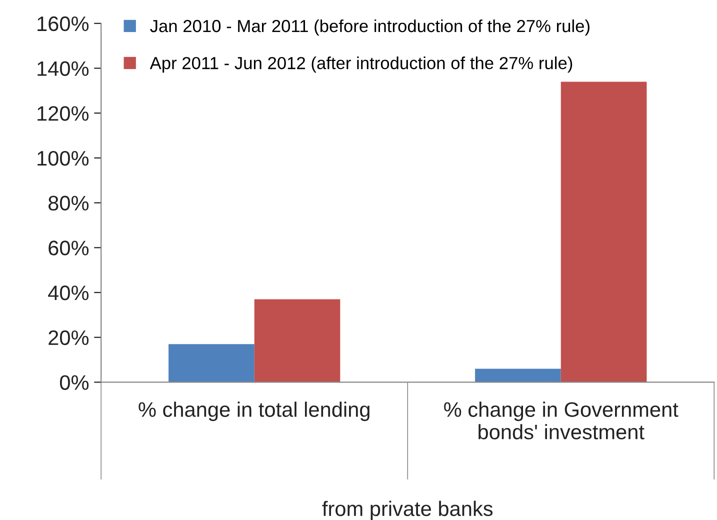  I want to click on legend-label: Apr 2011 - Jun 2012 (after introduction of the 27% rule), so click(361, 64).